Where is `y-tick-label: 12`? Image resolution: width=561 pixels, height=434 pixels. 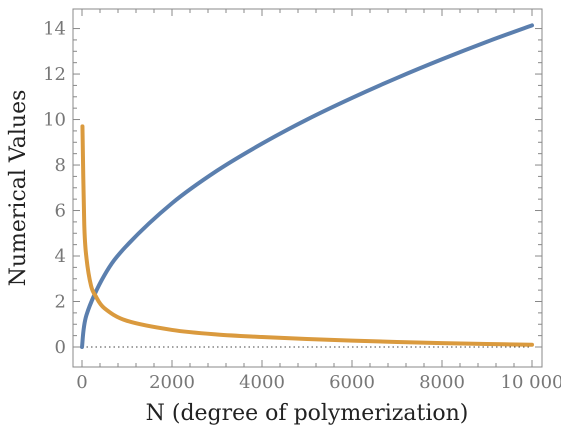 y-tick-label: 12 is located at coordinates (54, 74).